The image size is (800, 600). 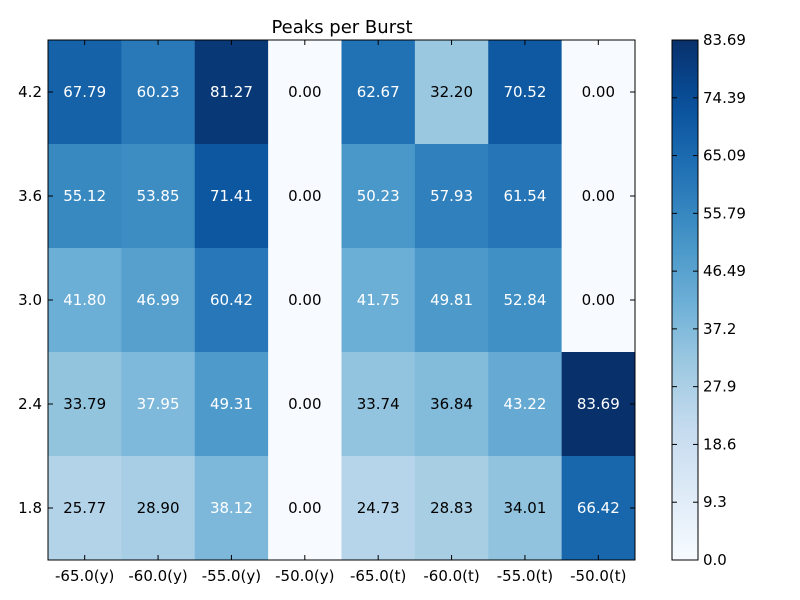 I want to click on cell-value-label: 70.52, so click(x=524, y=92).